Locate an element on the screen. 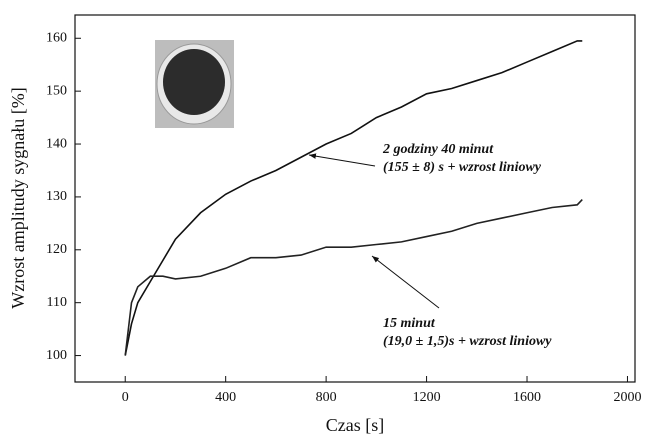 The height and width of the screenshot is (439, 651). x-tick-label: 0 is located at coordinates (125, 397).